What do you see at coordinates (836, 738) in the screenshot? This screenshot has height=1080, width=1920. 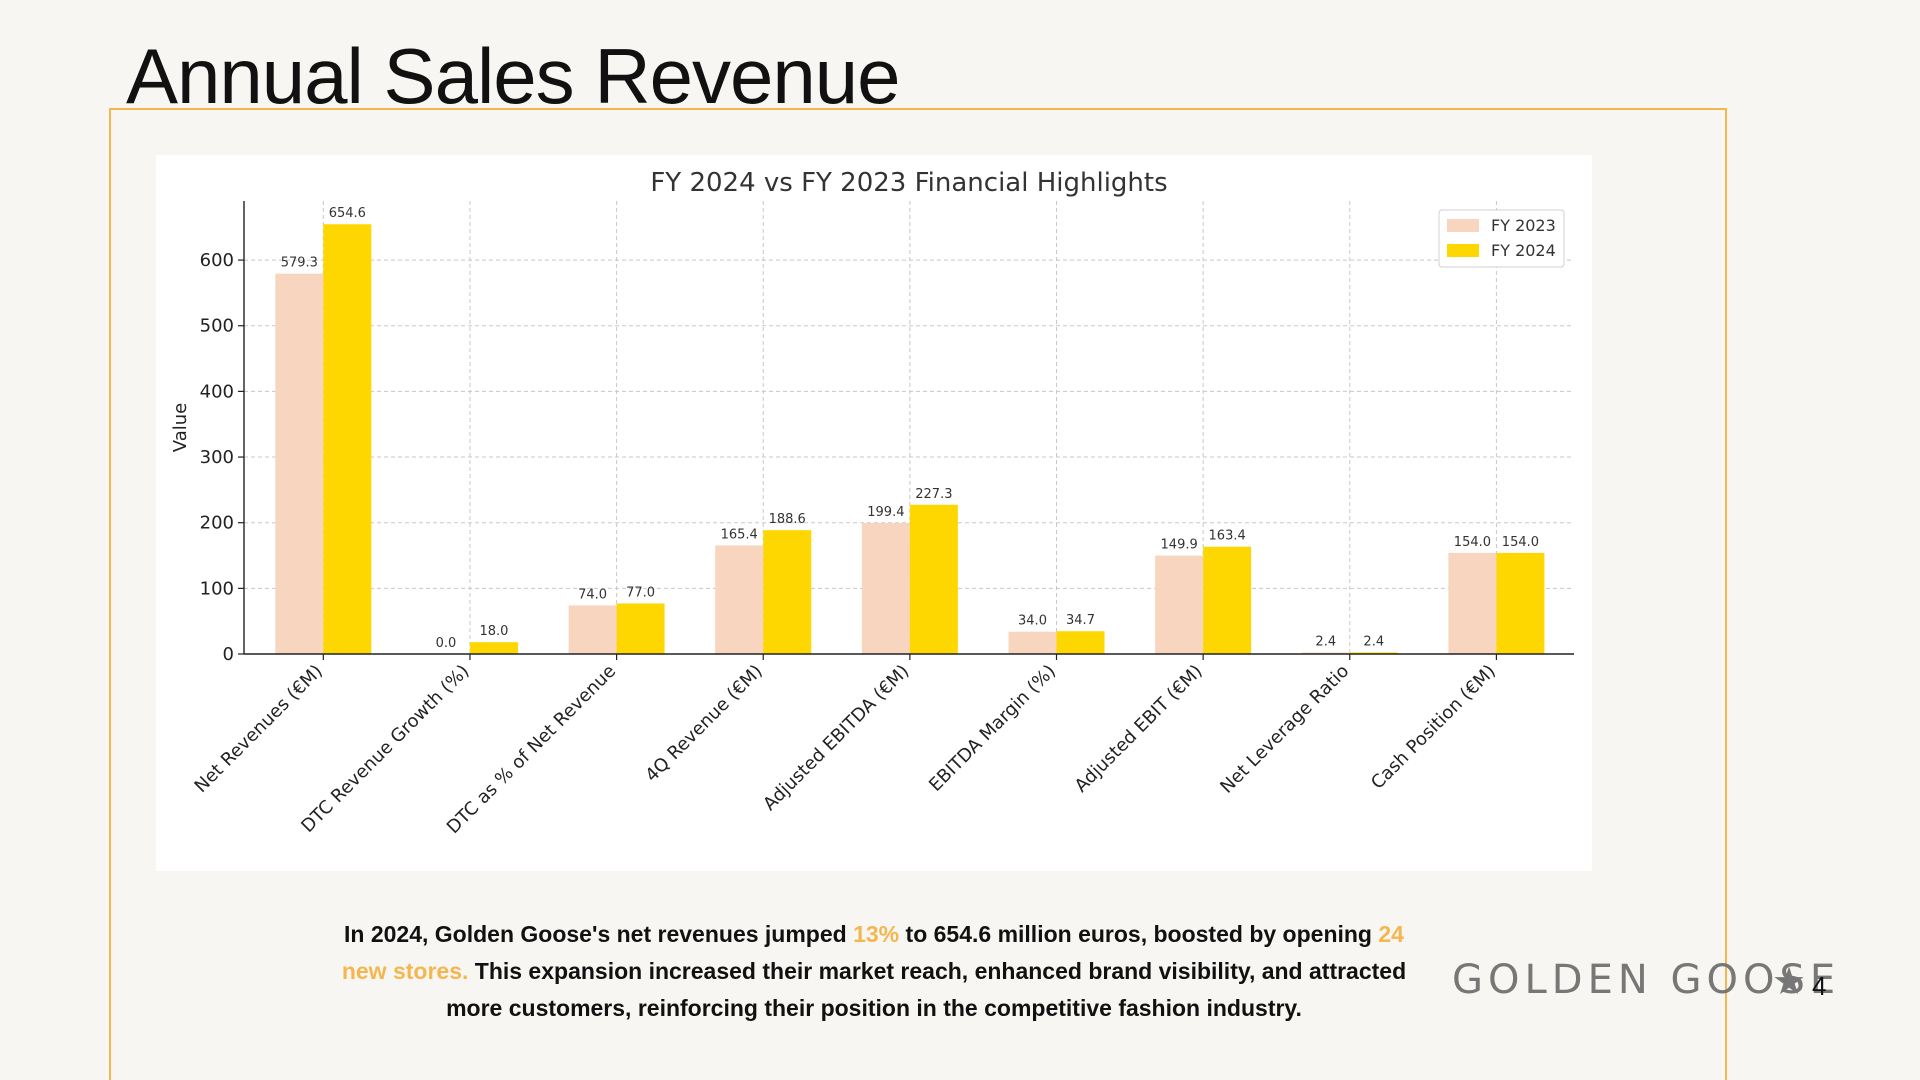 I see `x-tick-label: Adjusted EBITDA (€M)` at bounding box center [836, 738].